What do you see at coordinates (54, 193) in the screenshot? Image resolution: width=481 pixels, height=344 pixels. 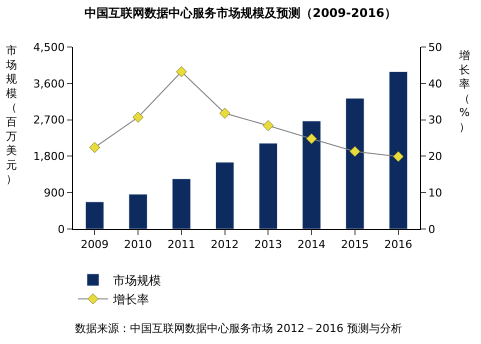 I see `y-tick-label: 900` at bounding box center [54, 193].